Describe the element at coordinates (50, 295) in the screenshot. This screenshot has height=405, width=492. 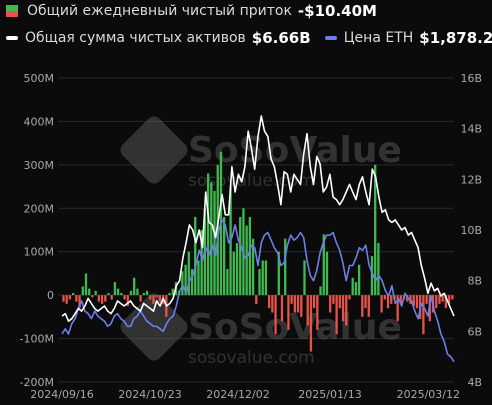
I see `y-left-tick-label: 0` at that location.